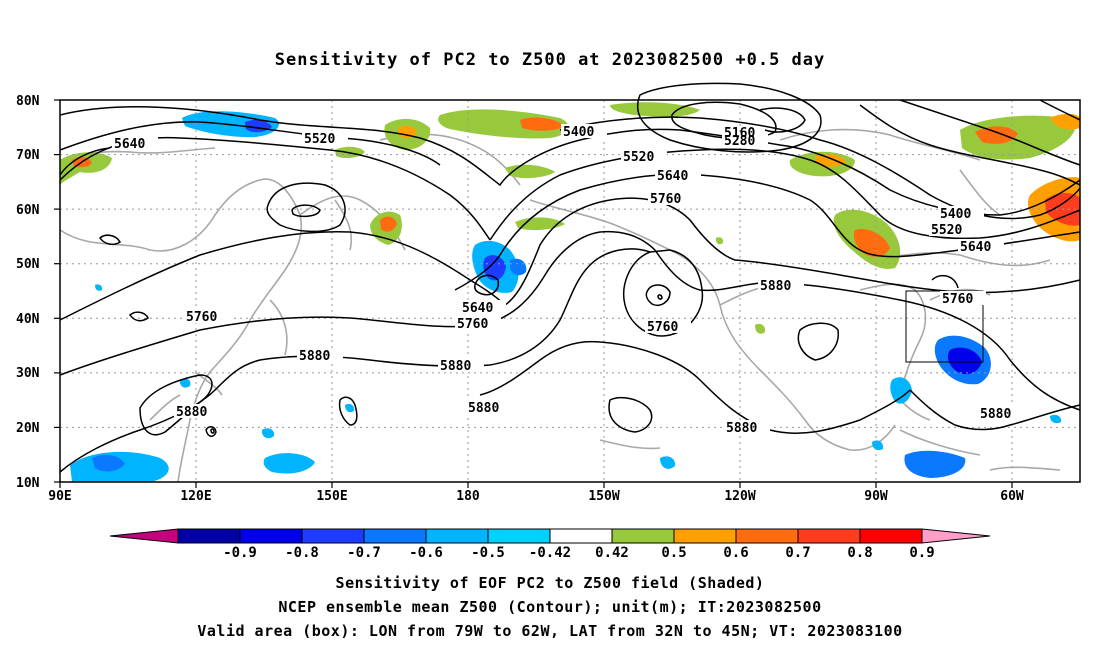 The width and height of the screenshot is (1100, 650). Describe the element at coordinates (468, 496) in the screenshot. I see `lon-label: 180` at that location.